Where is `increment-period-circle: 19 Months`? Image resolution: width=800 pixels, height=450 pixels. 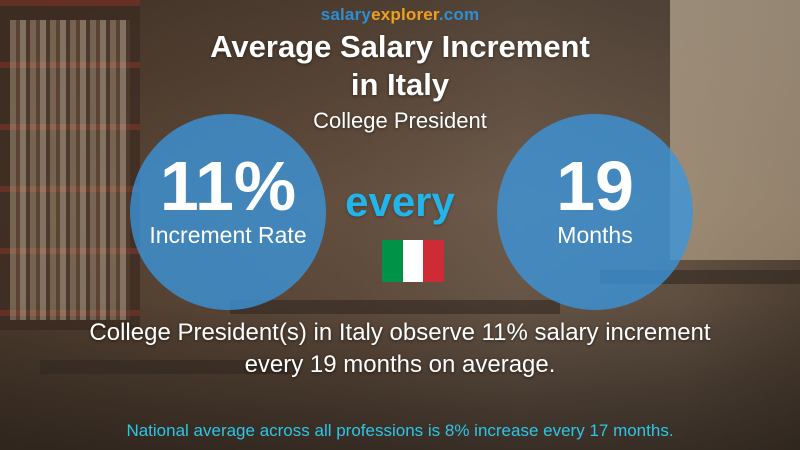
increment-period-circle: 19 Months is located at coordinates (595, 212).